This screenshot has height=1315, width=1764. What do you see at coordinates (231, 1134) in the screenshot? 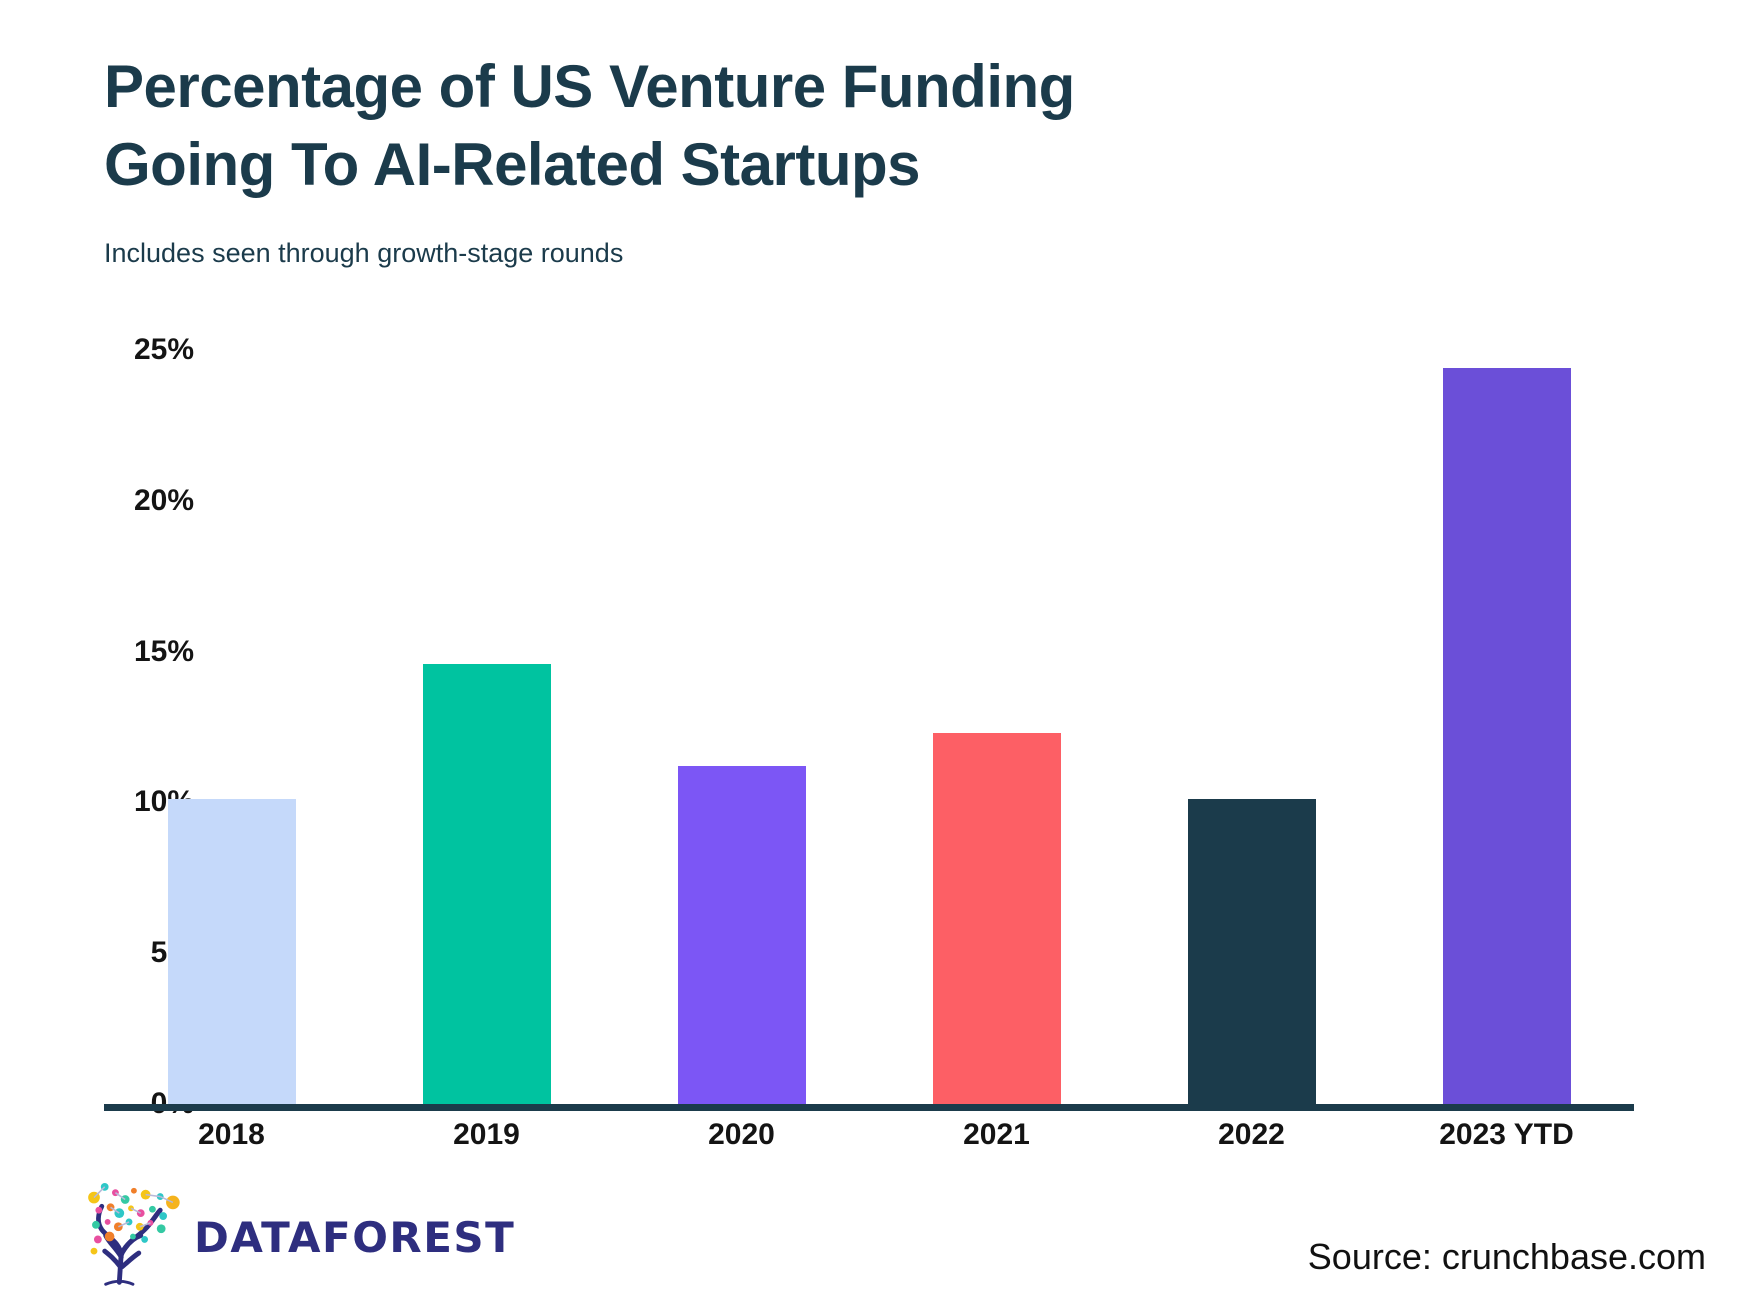
I see `x-axis-tick-label: 2018` at bounding box center [231, 1134].